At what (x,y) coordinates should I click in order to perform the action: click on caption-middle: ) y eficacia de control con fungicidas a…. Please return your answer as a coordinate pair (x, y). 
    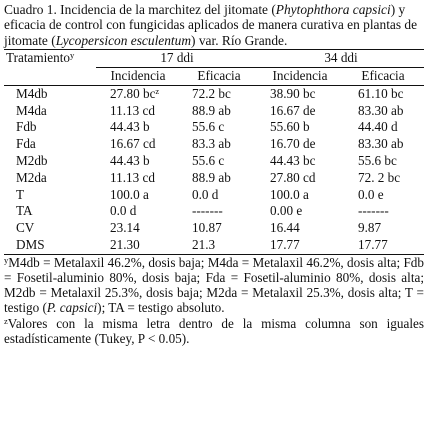
    Looking at the image, I should click on (211, 25).